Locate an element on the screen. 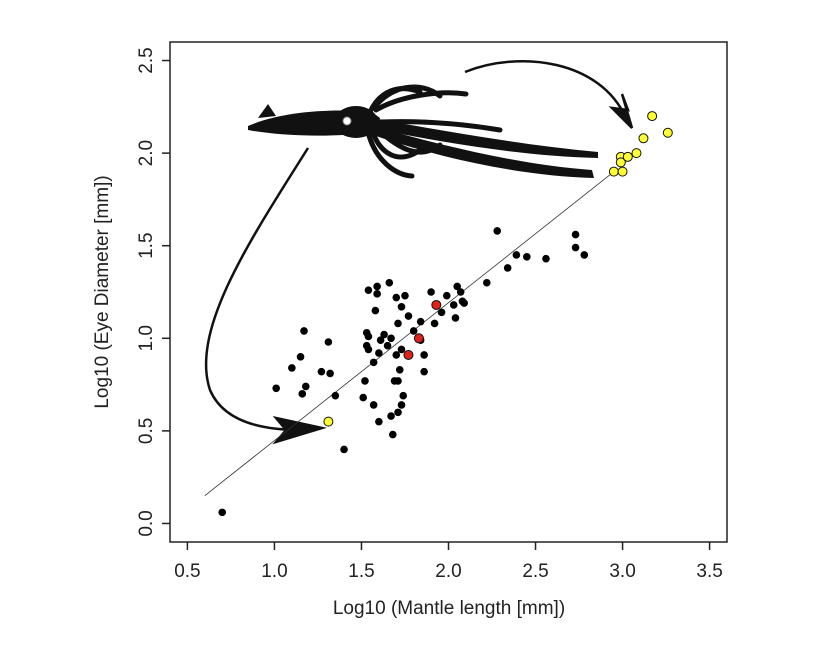  x-tick-label: 1.0 is located at coordinates (274, 571).